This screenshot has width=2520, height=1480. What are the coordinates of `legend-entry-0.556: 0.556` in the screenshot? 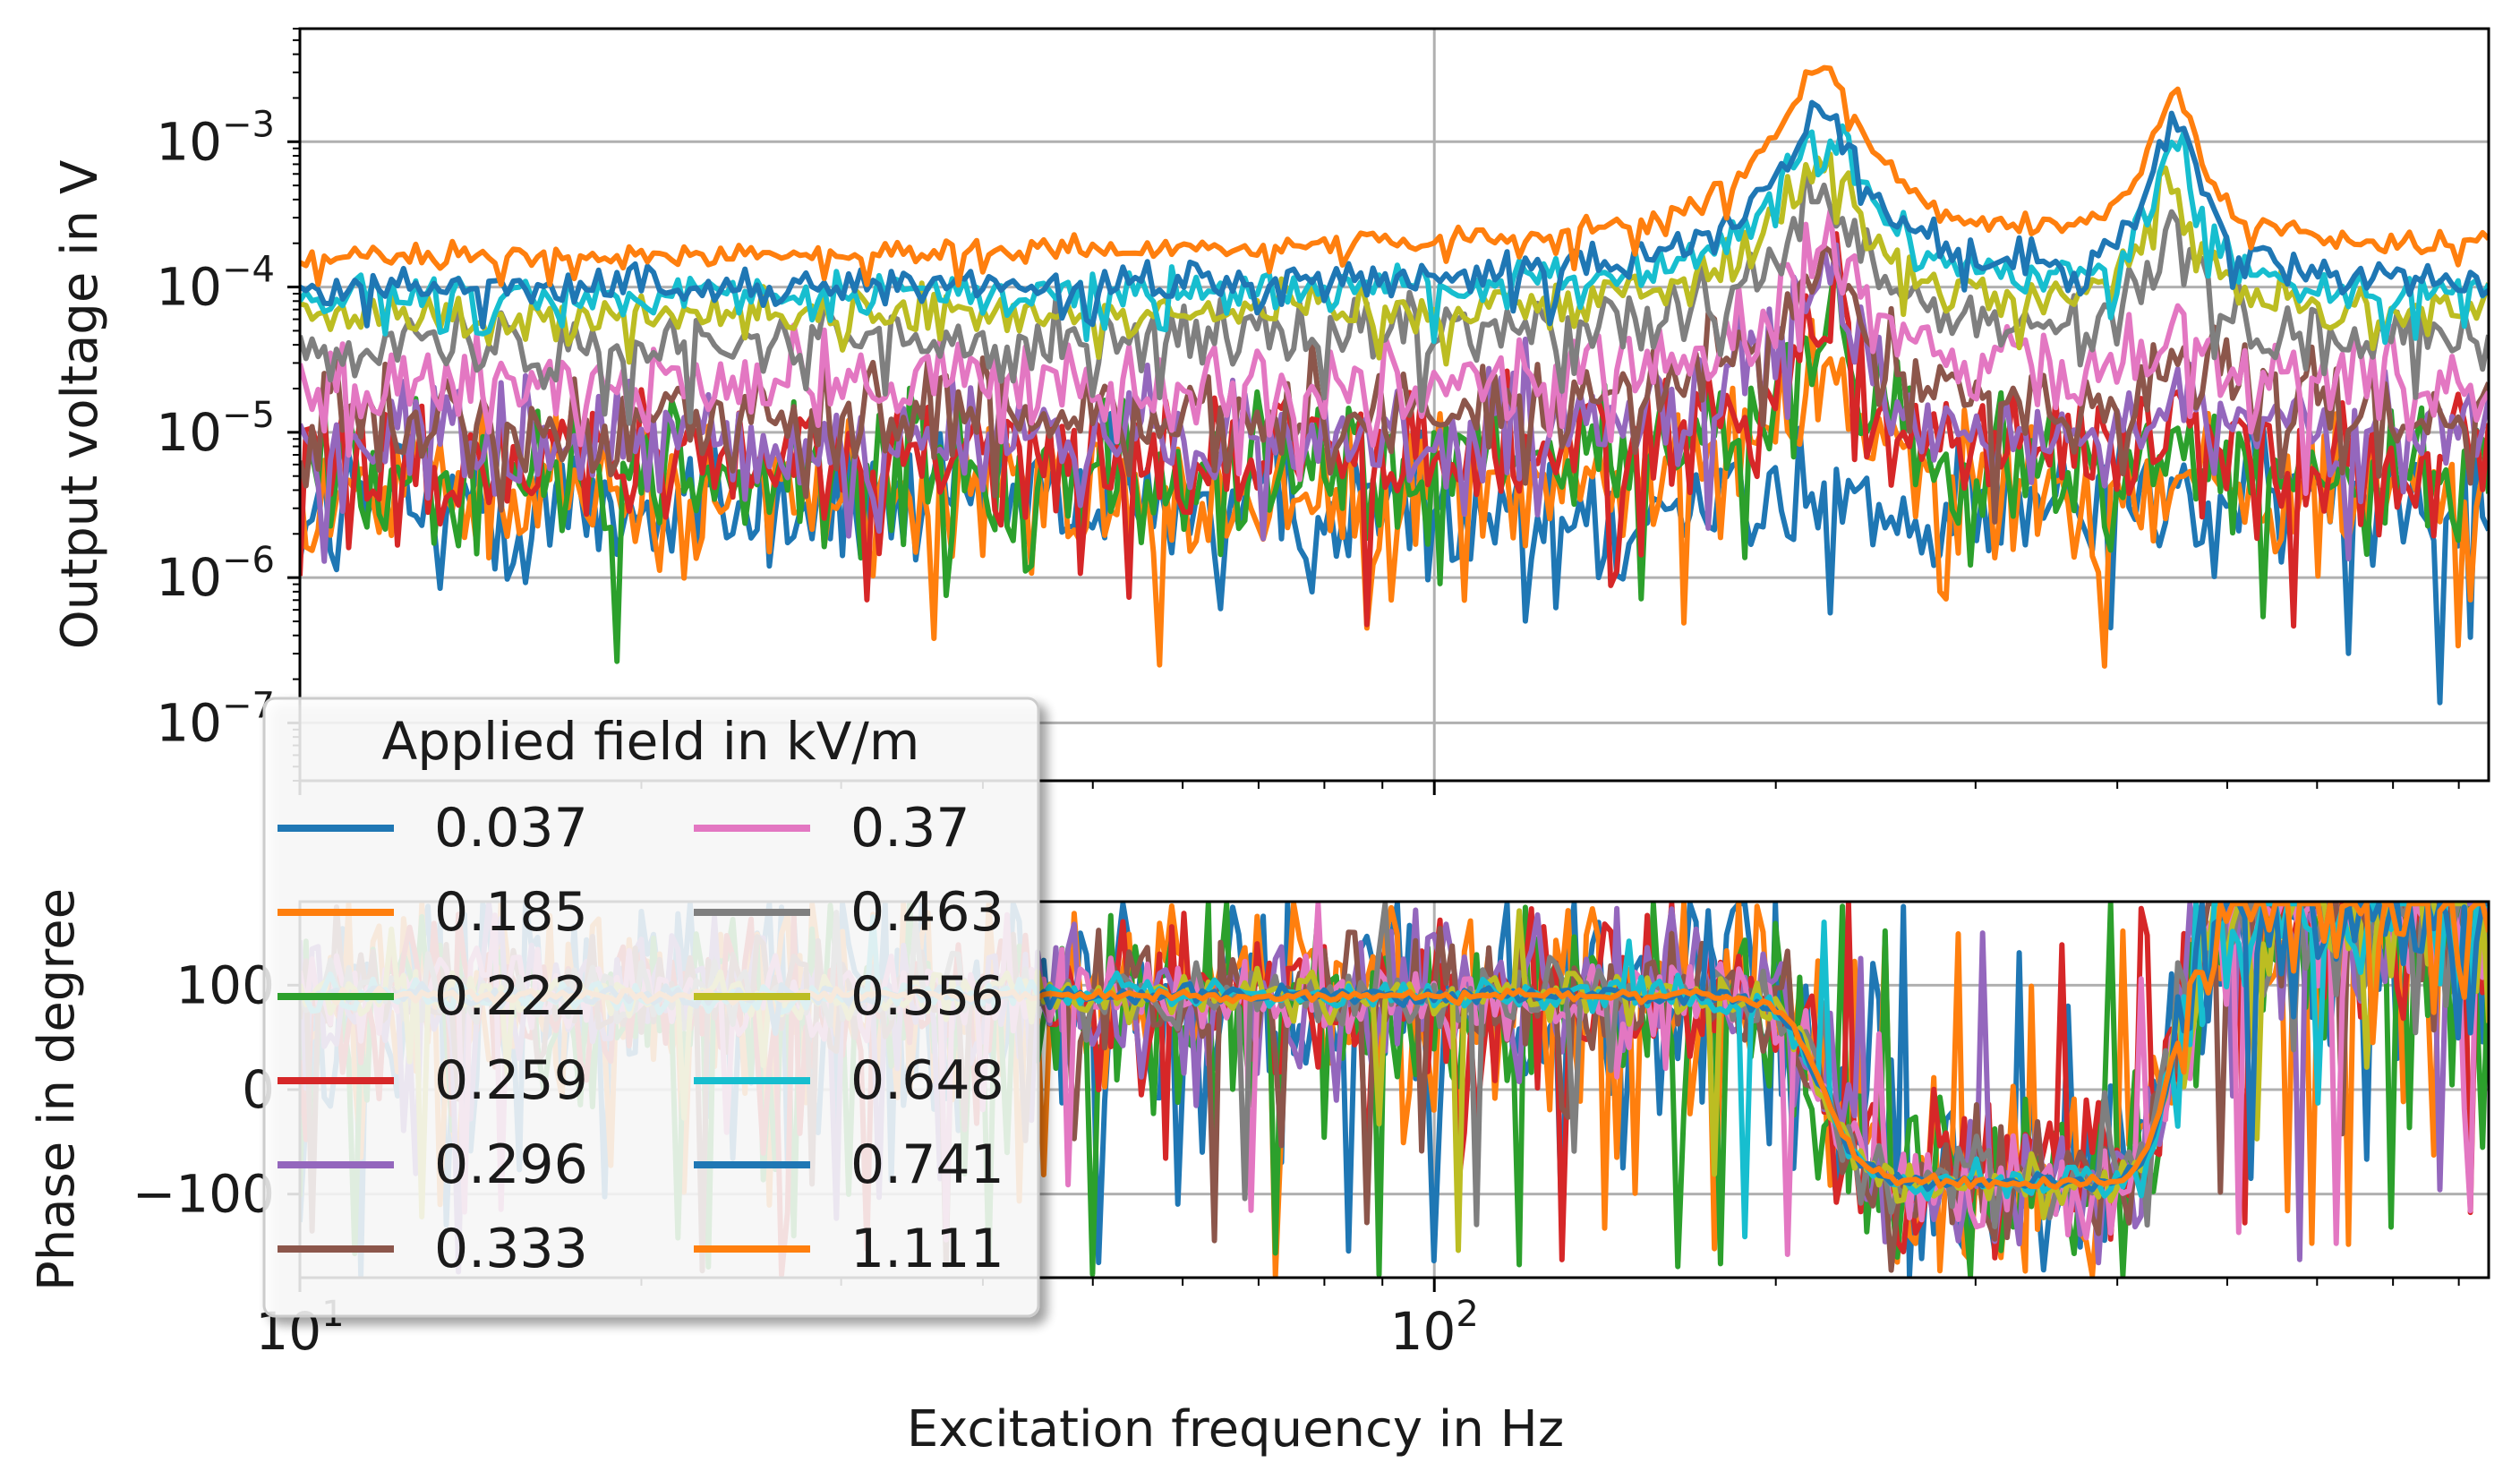 It's located at (849, 997).